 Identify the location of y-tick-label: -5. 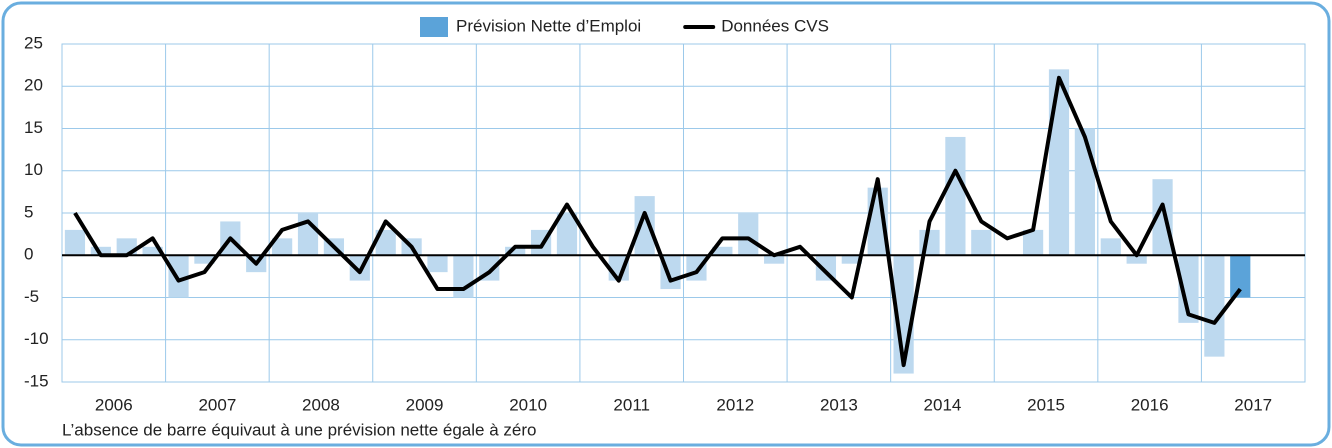
(31, 296).